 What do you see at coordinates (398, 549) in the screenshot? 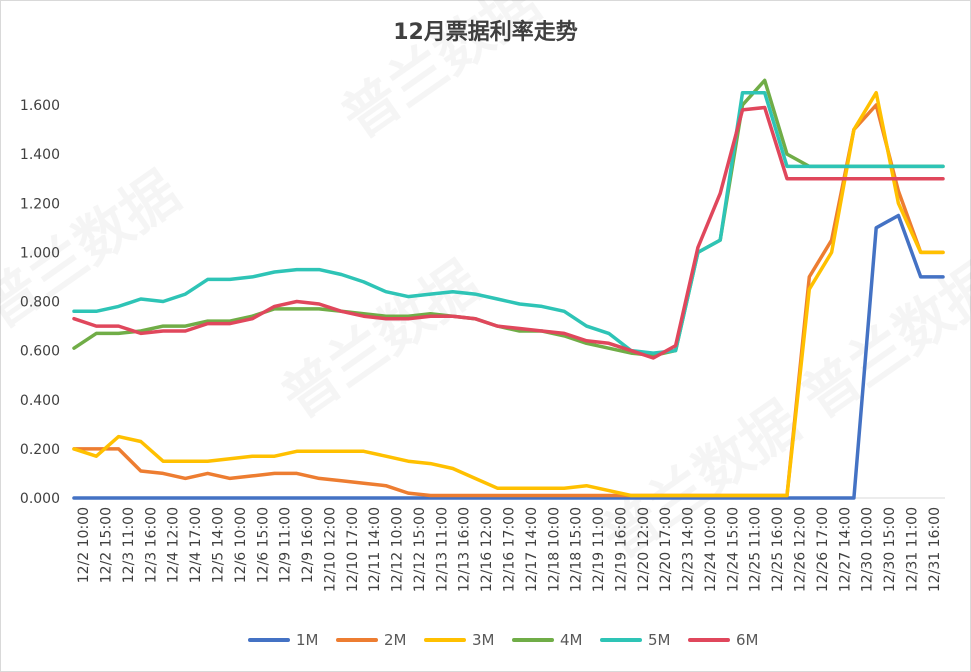
I see `x-tick-label: 12/12 10:00` at bounding box center [398, 549].